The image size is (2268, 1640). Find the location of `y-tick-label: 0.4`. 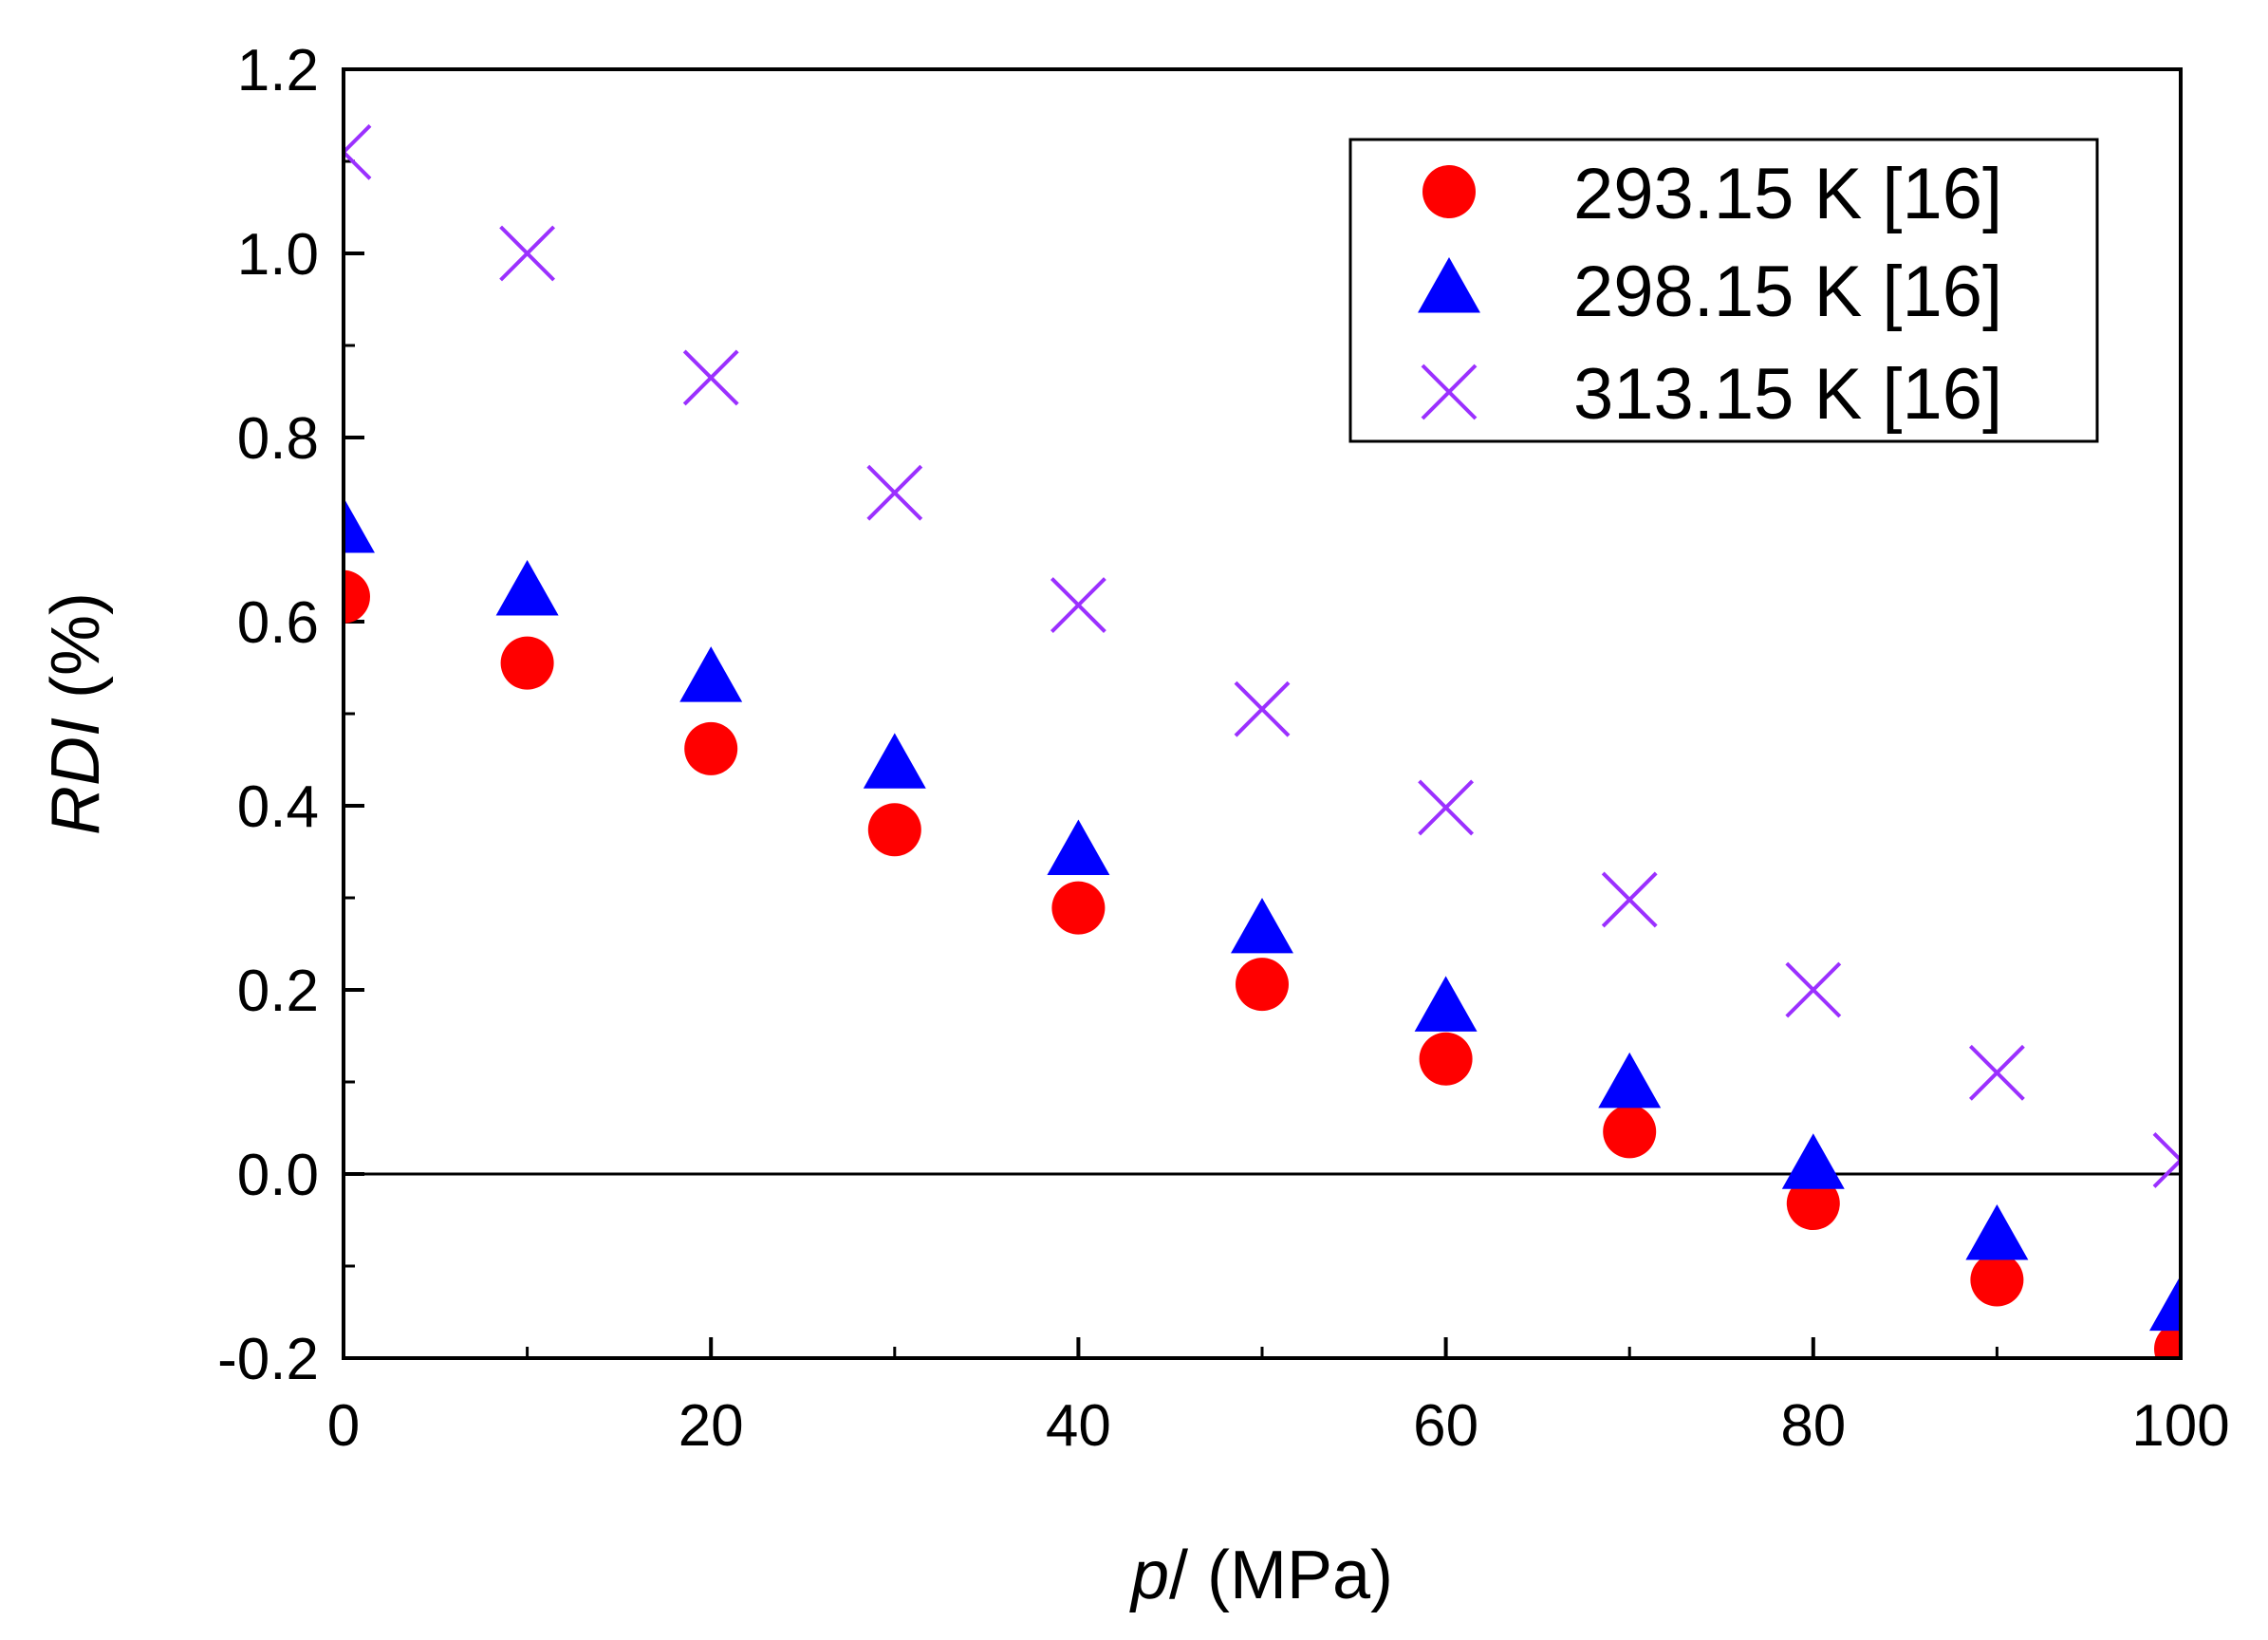

y-tick-label: 0.4 is located at coordinates (278, 807).